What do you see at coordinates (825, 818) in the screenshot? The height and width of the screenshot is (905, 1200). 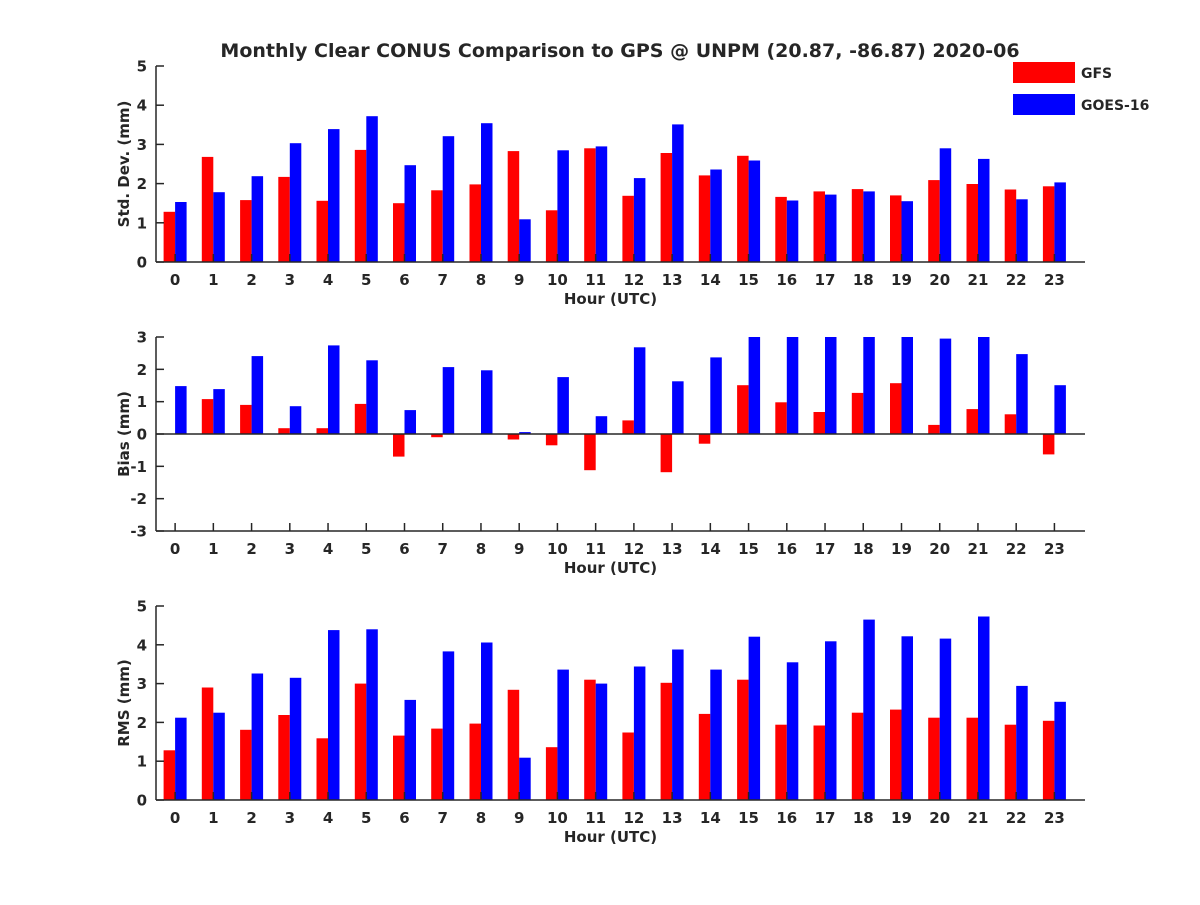 I see `x-tick-label: 17` at bounding box center [825, 818].